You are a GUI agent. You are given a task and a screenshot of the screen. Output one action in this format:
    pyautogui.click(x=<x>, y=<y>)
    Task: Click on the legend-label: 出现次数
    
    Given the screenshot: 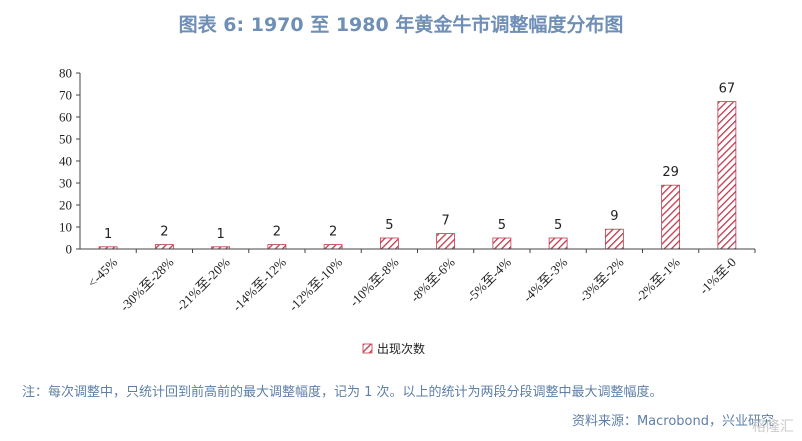 What is the action you would take?
    pyautogui.click(x=401, y=348)
    